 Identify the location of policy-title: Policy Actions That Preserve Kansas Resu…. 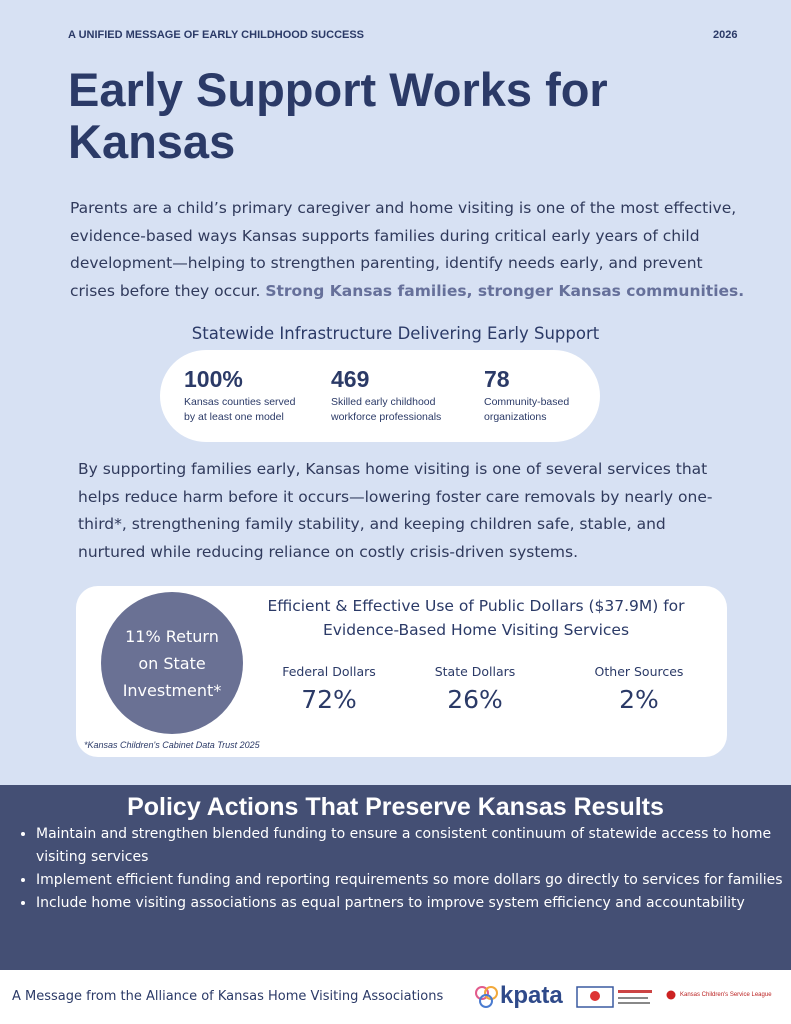
(395, 807).